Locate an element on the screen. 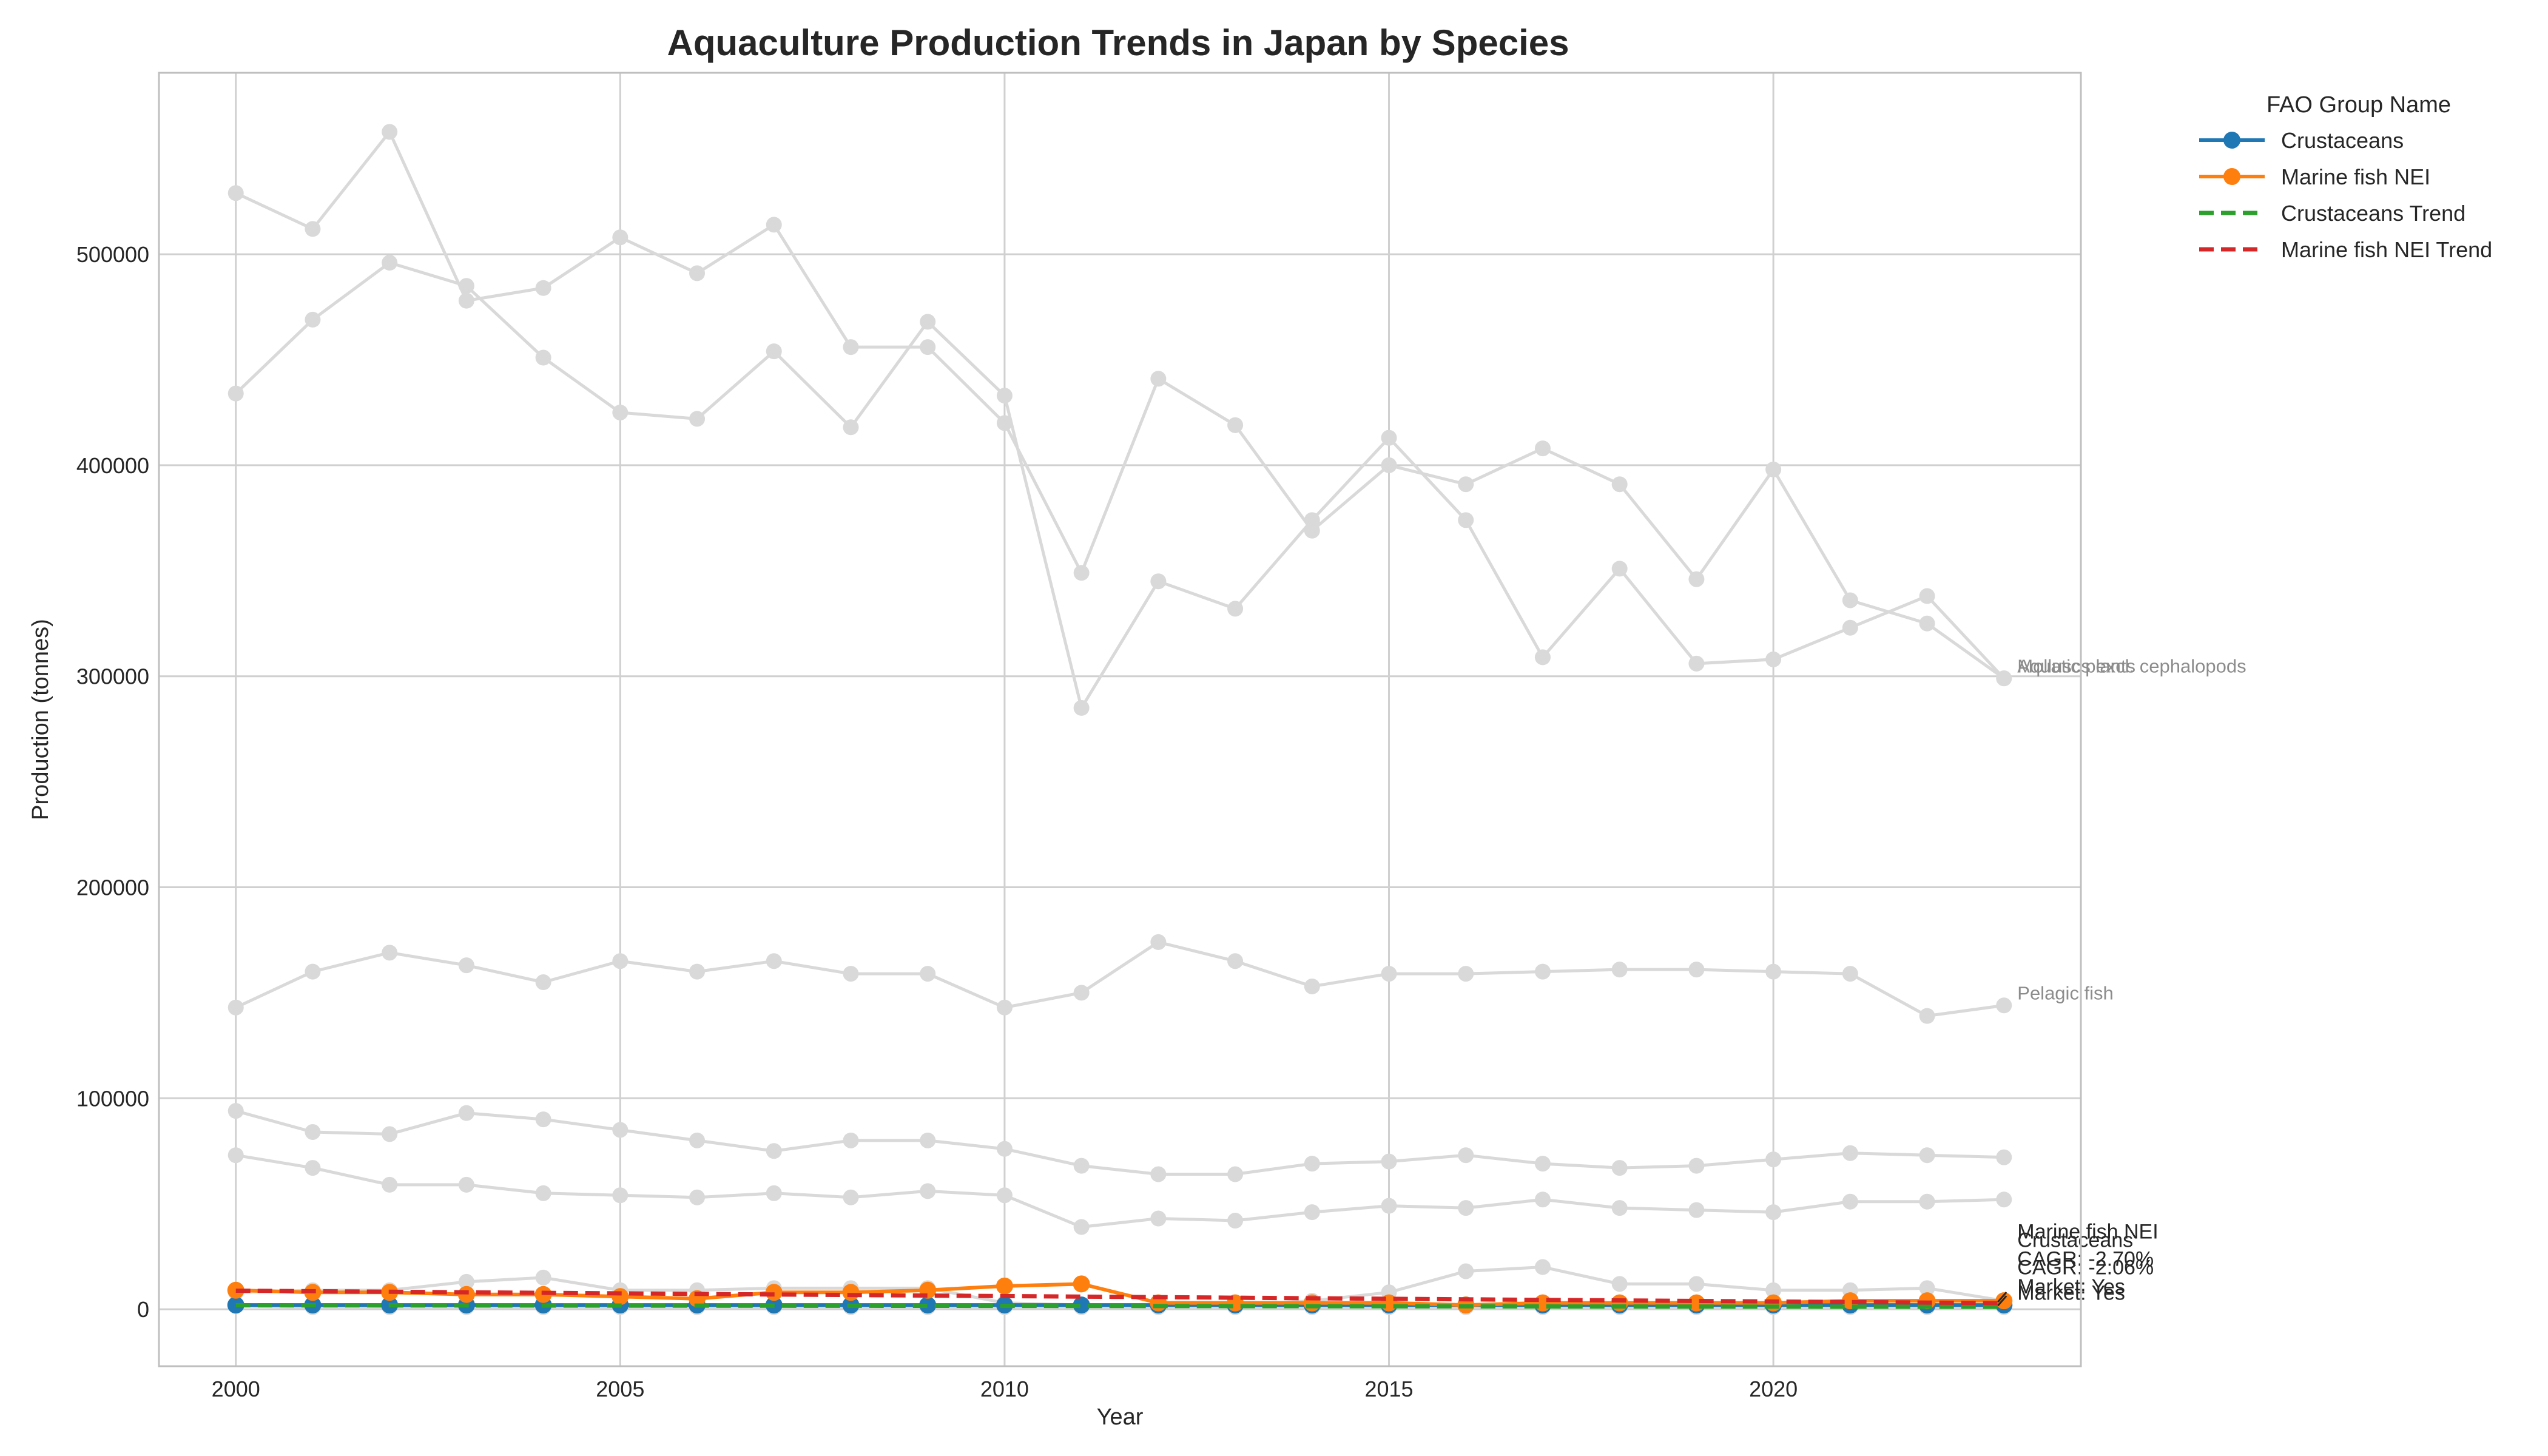 The image size is (2548, 1456). x-tick-label: 2000 is located at coordinates (236, 1389).